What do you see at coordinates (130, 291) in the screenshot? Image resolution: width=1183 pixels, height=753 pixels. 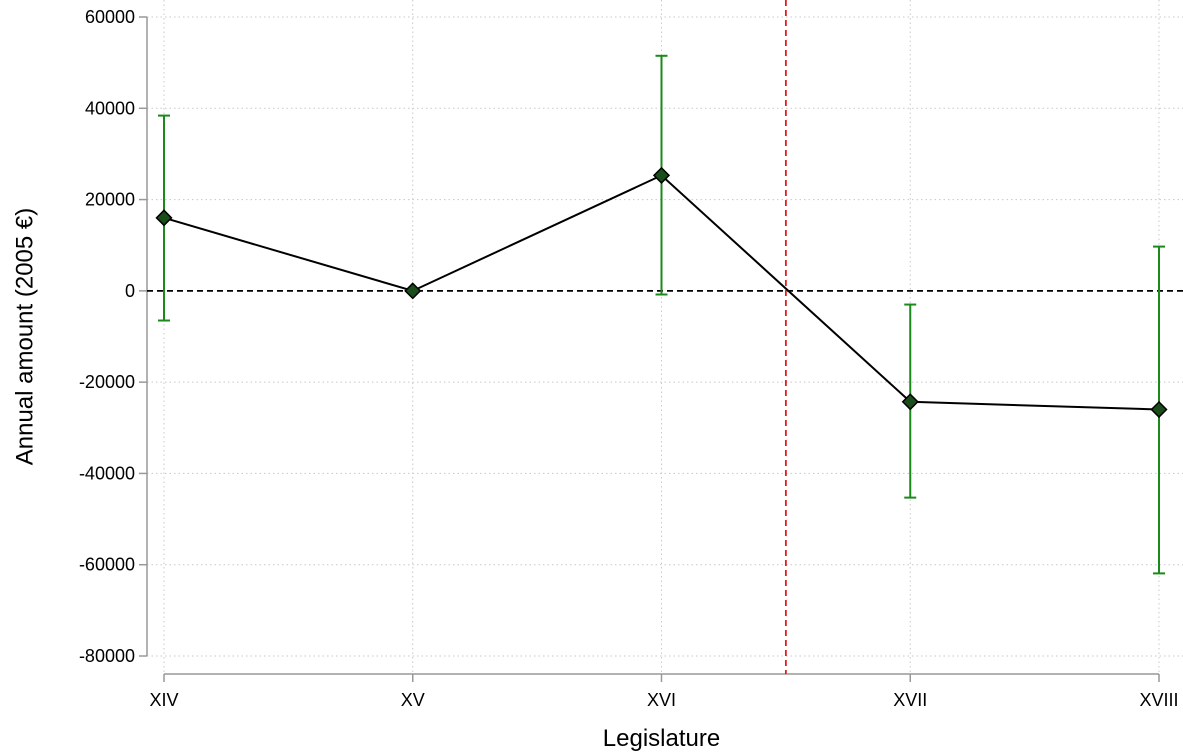 I see `y-tick-label: 0` at bounding box center [130, 291].